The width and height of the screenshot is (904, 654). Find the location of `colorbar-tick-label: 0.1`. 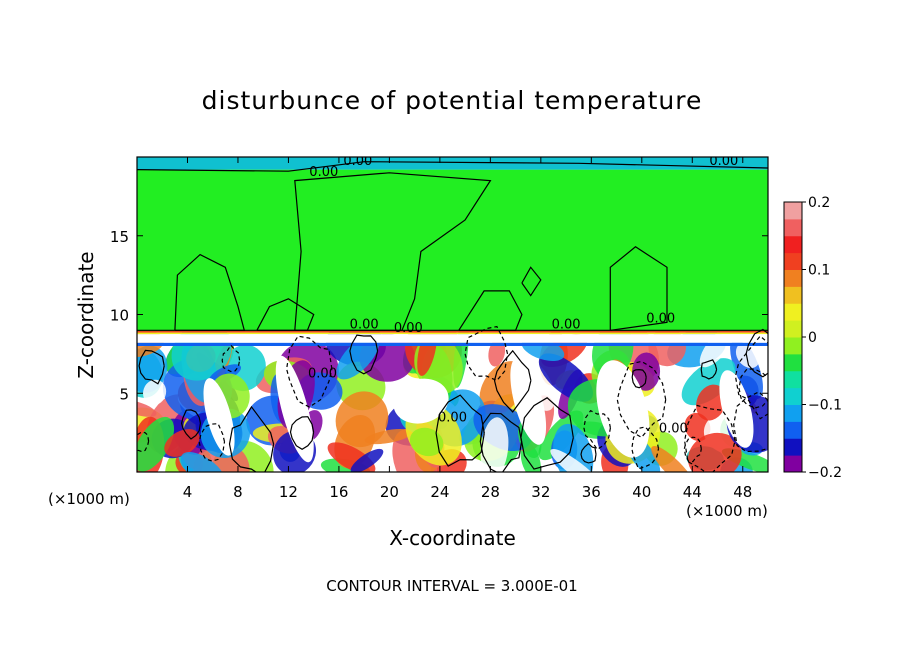

colorbar-tick-label: 0.1 is located at coordinates (819, 271).